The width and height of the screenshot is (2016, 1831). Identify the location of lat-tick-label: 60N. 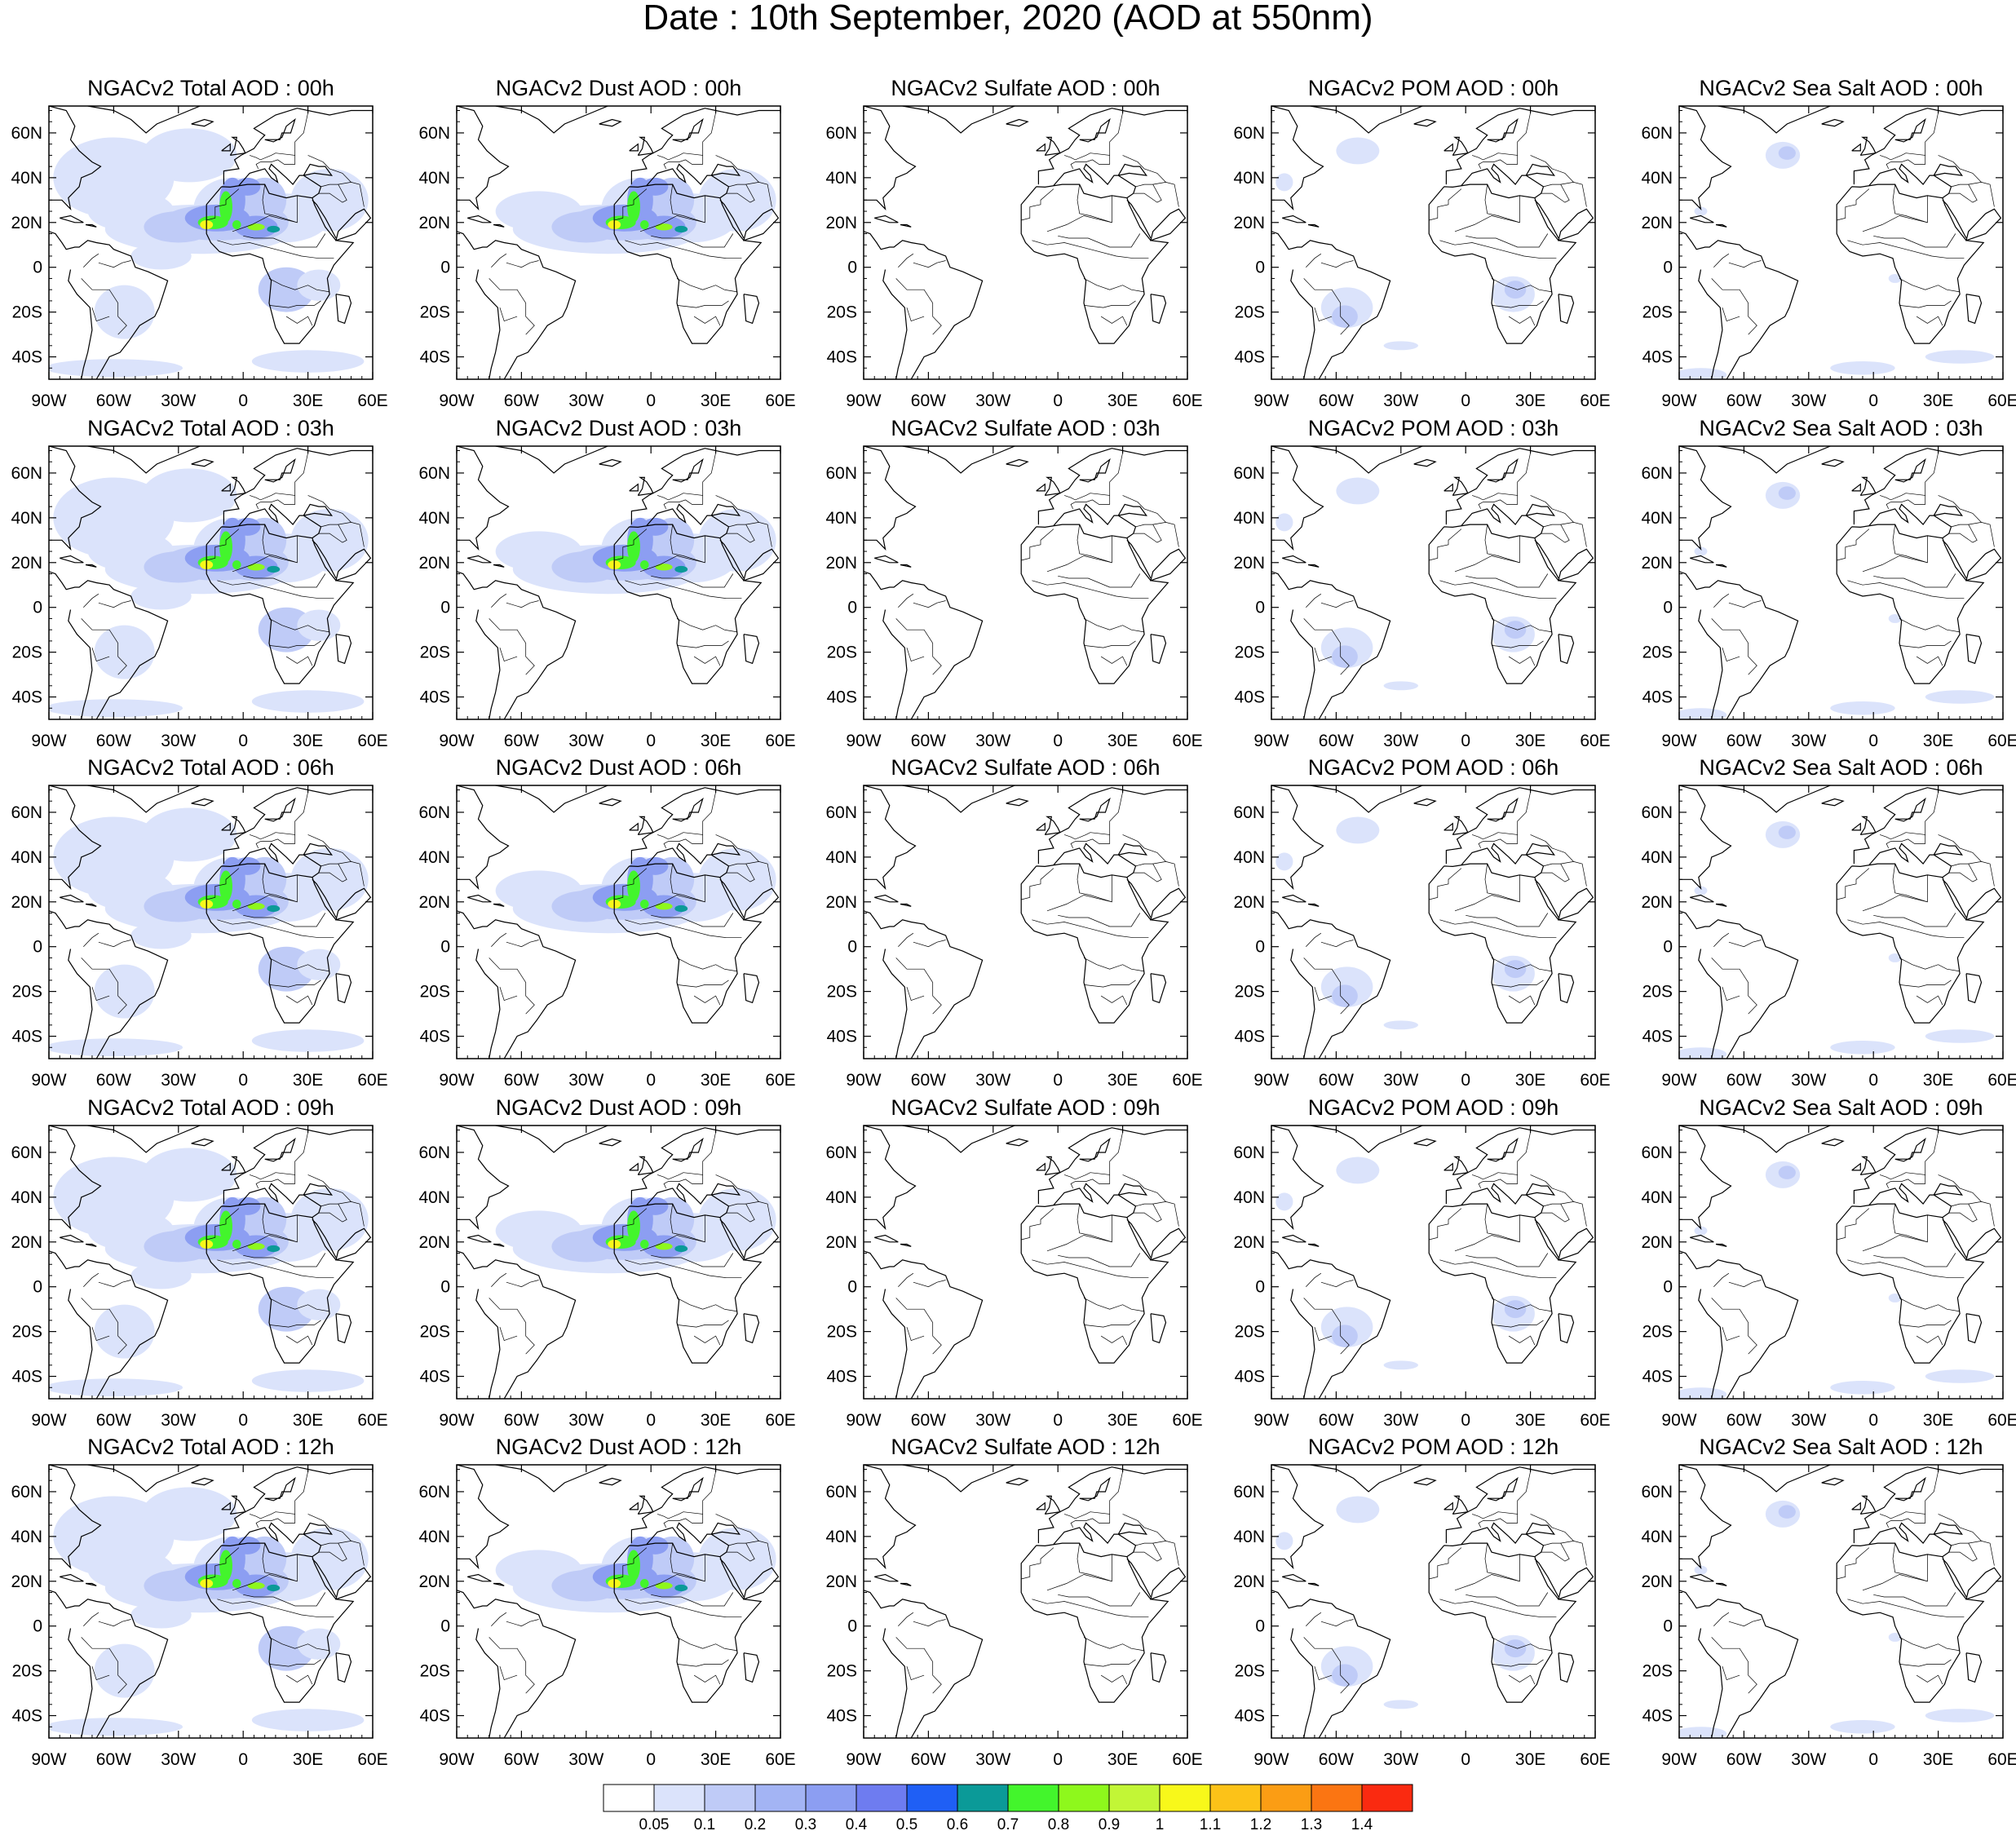
(1249, 1492).